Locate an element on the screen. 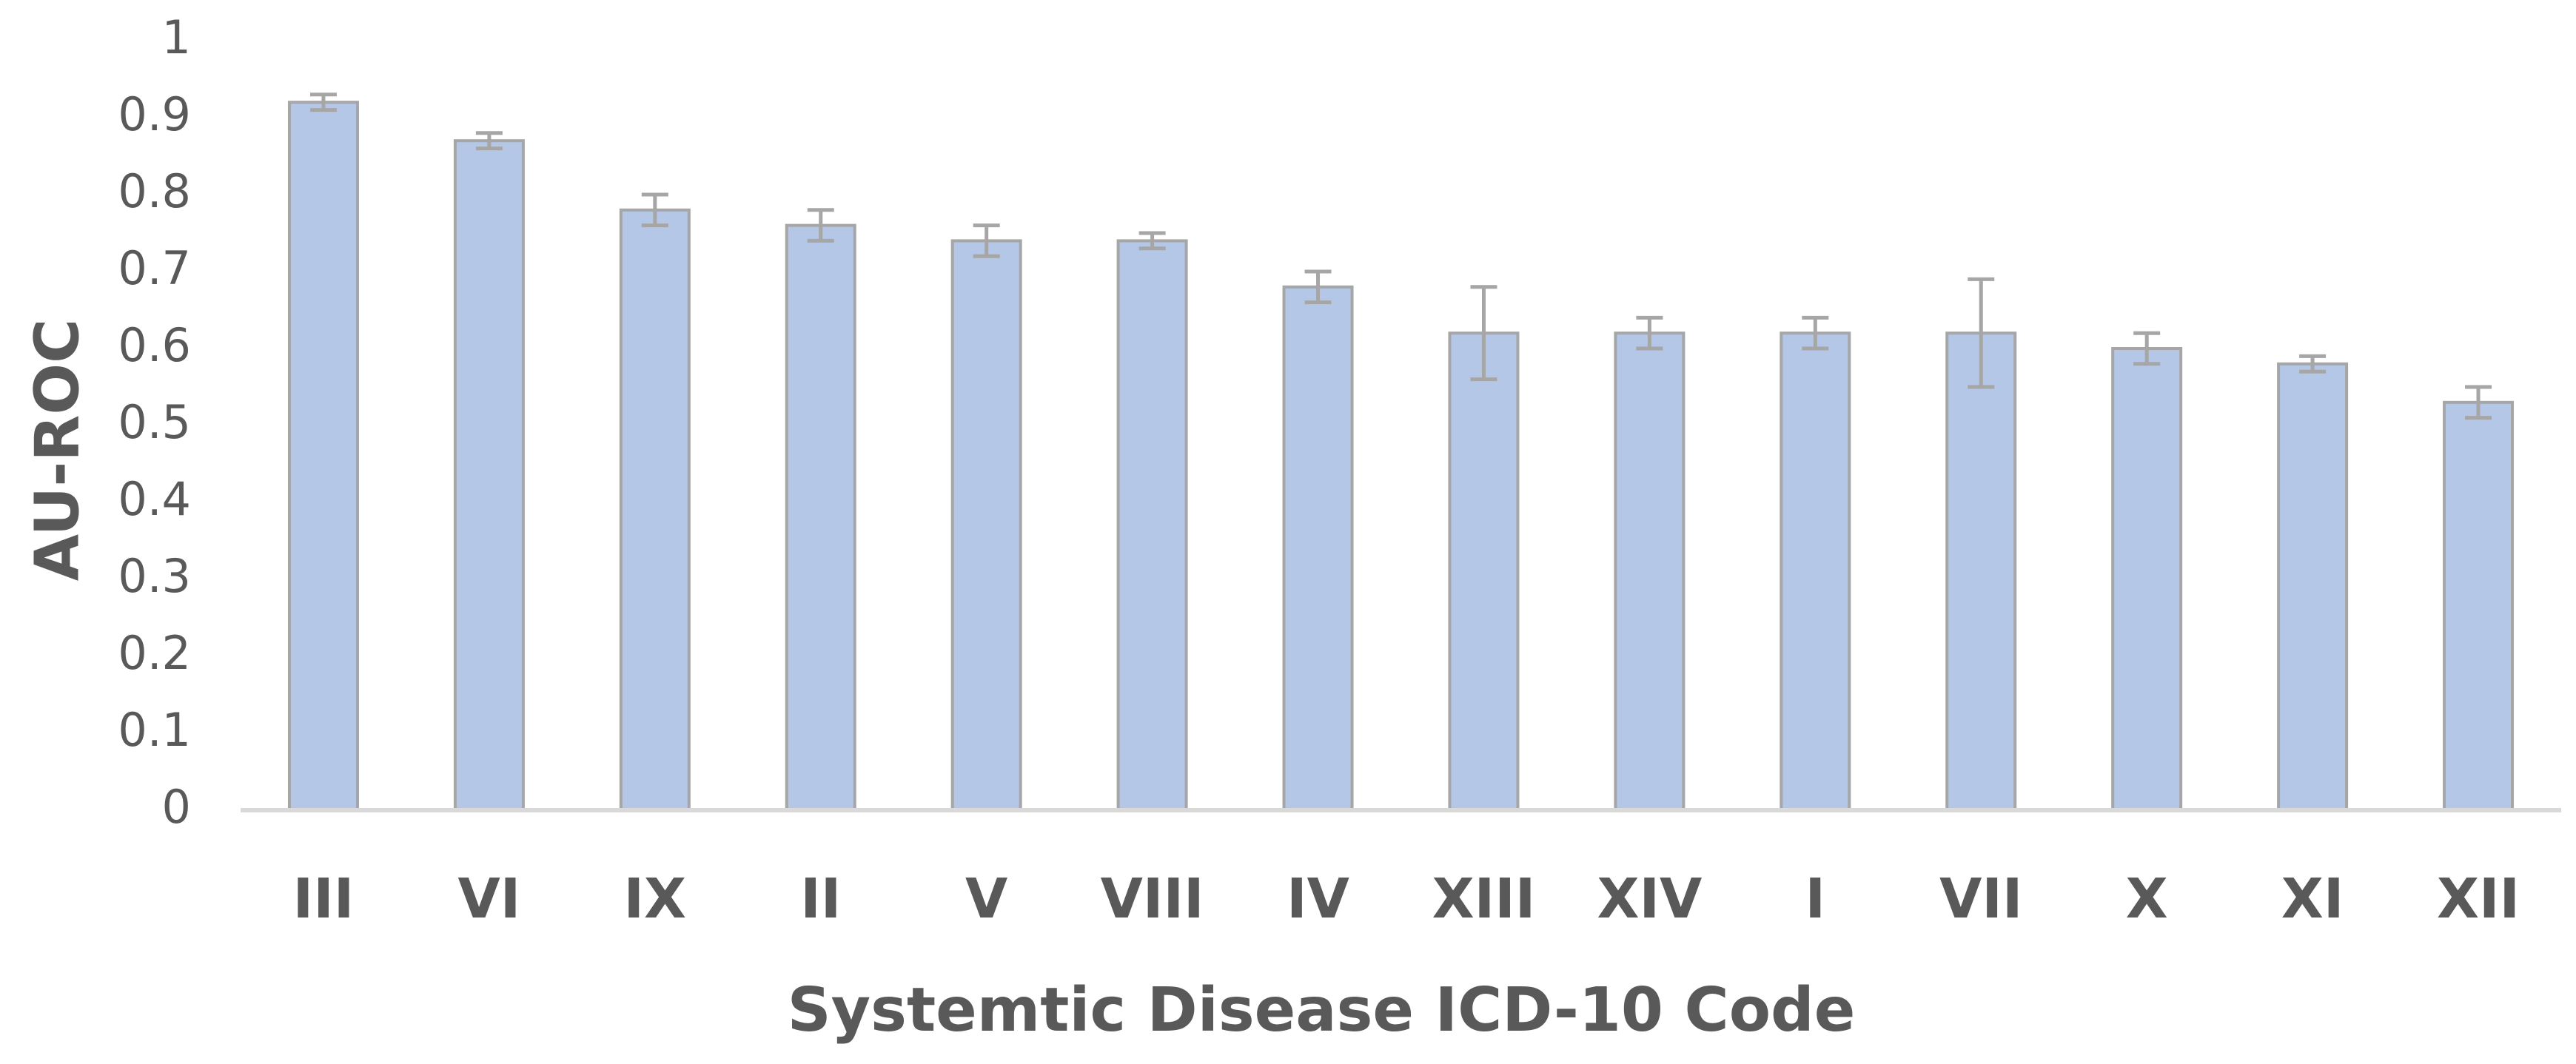 The width and height of the screenshot is (2576, 1064). y-tick-label: 0 is located at coordinates (176, 807).